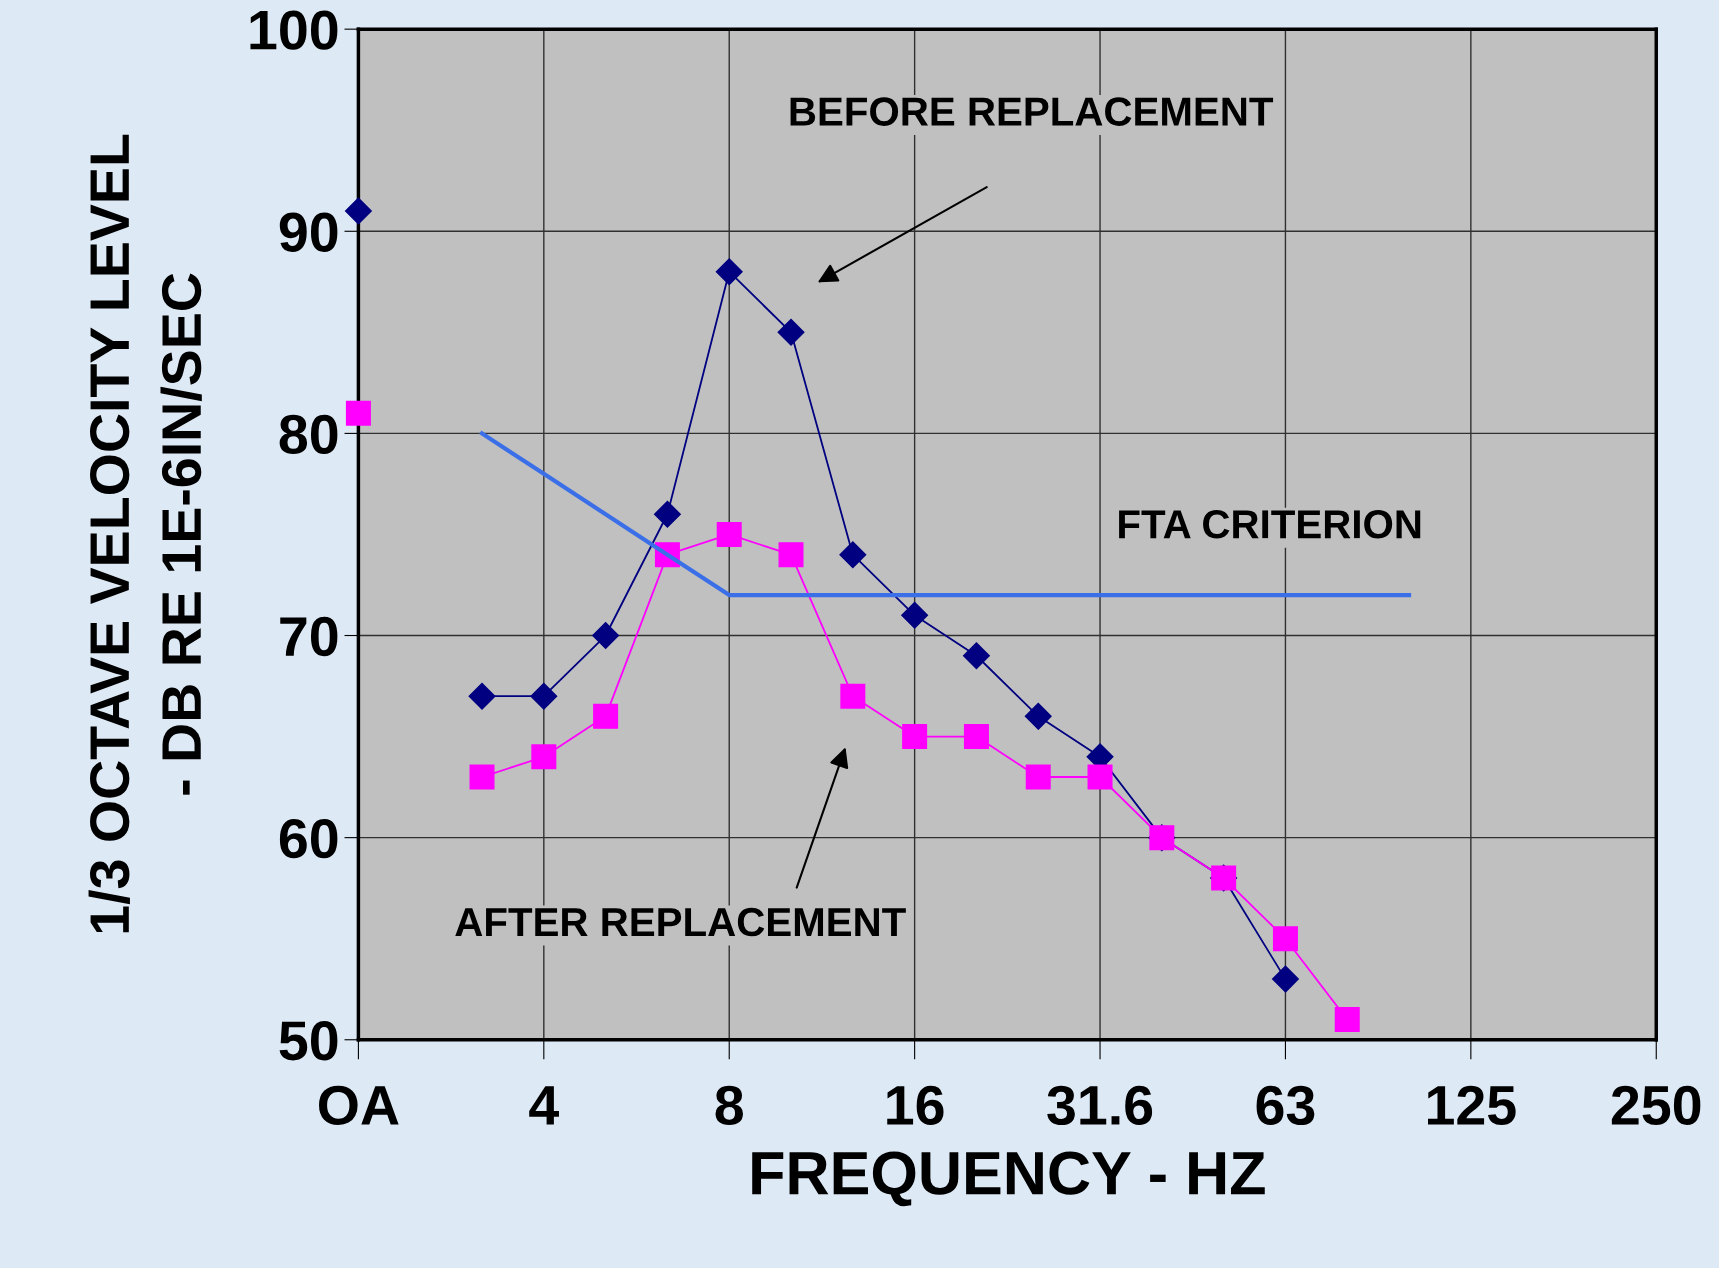  I want to click on x-tick-label: OA, so click(359, 1105).